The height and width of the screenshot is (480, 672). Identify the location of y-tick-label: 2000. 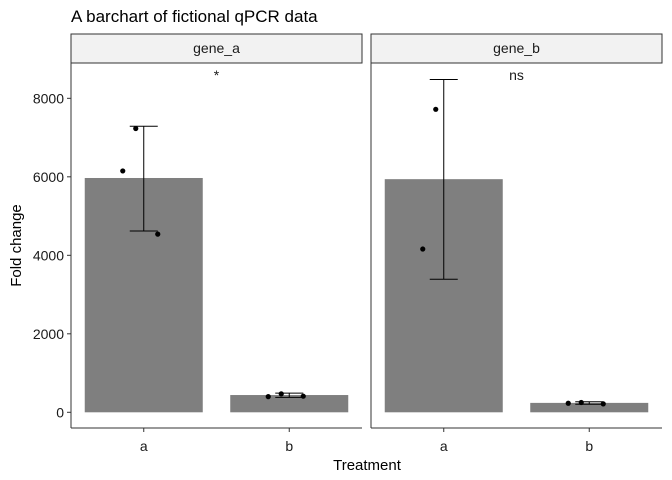
(48, 334).